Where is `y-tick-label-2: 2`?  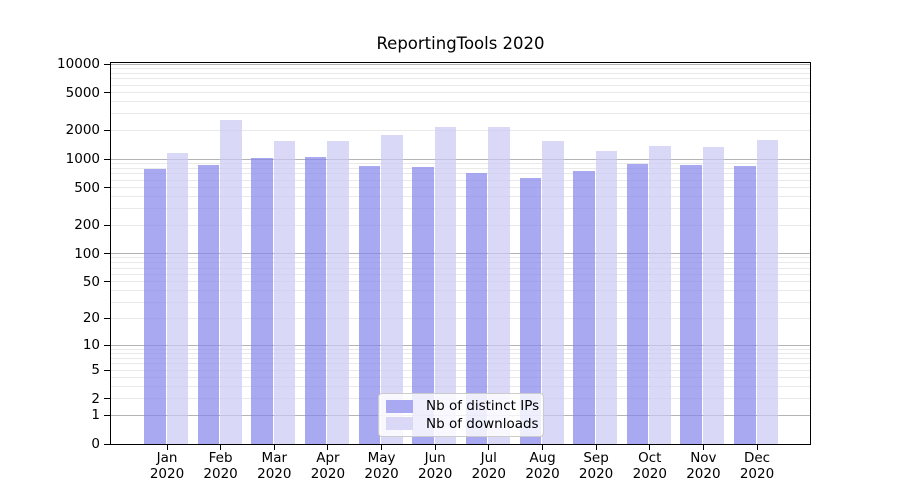 y-tick-label-2: 2 is located at coordinates (95, 398).